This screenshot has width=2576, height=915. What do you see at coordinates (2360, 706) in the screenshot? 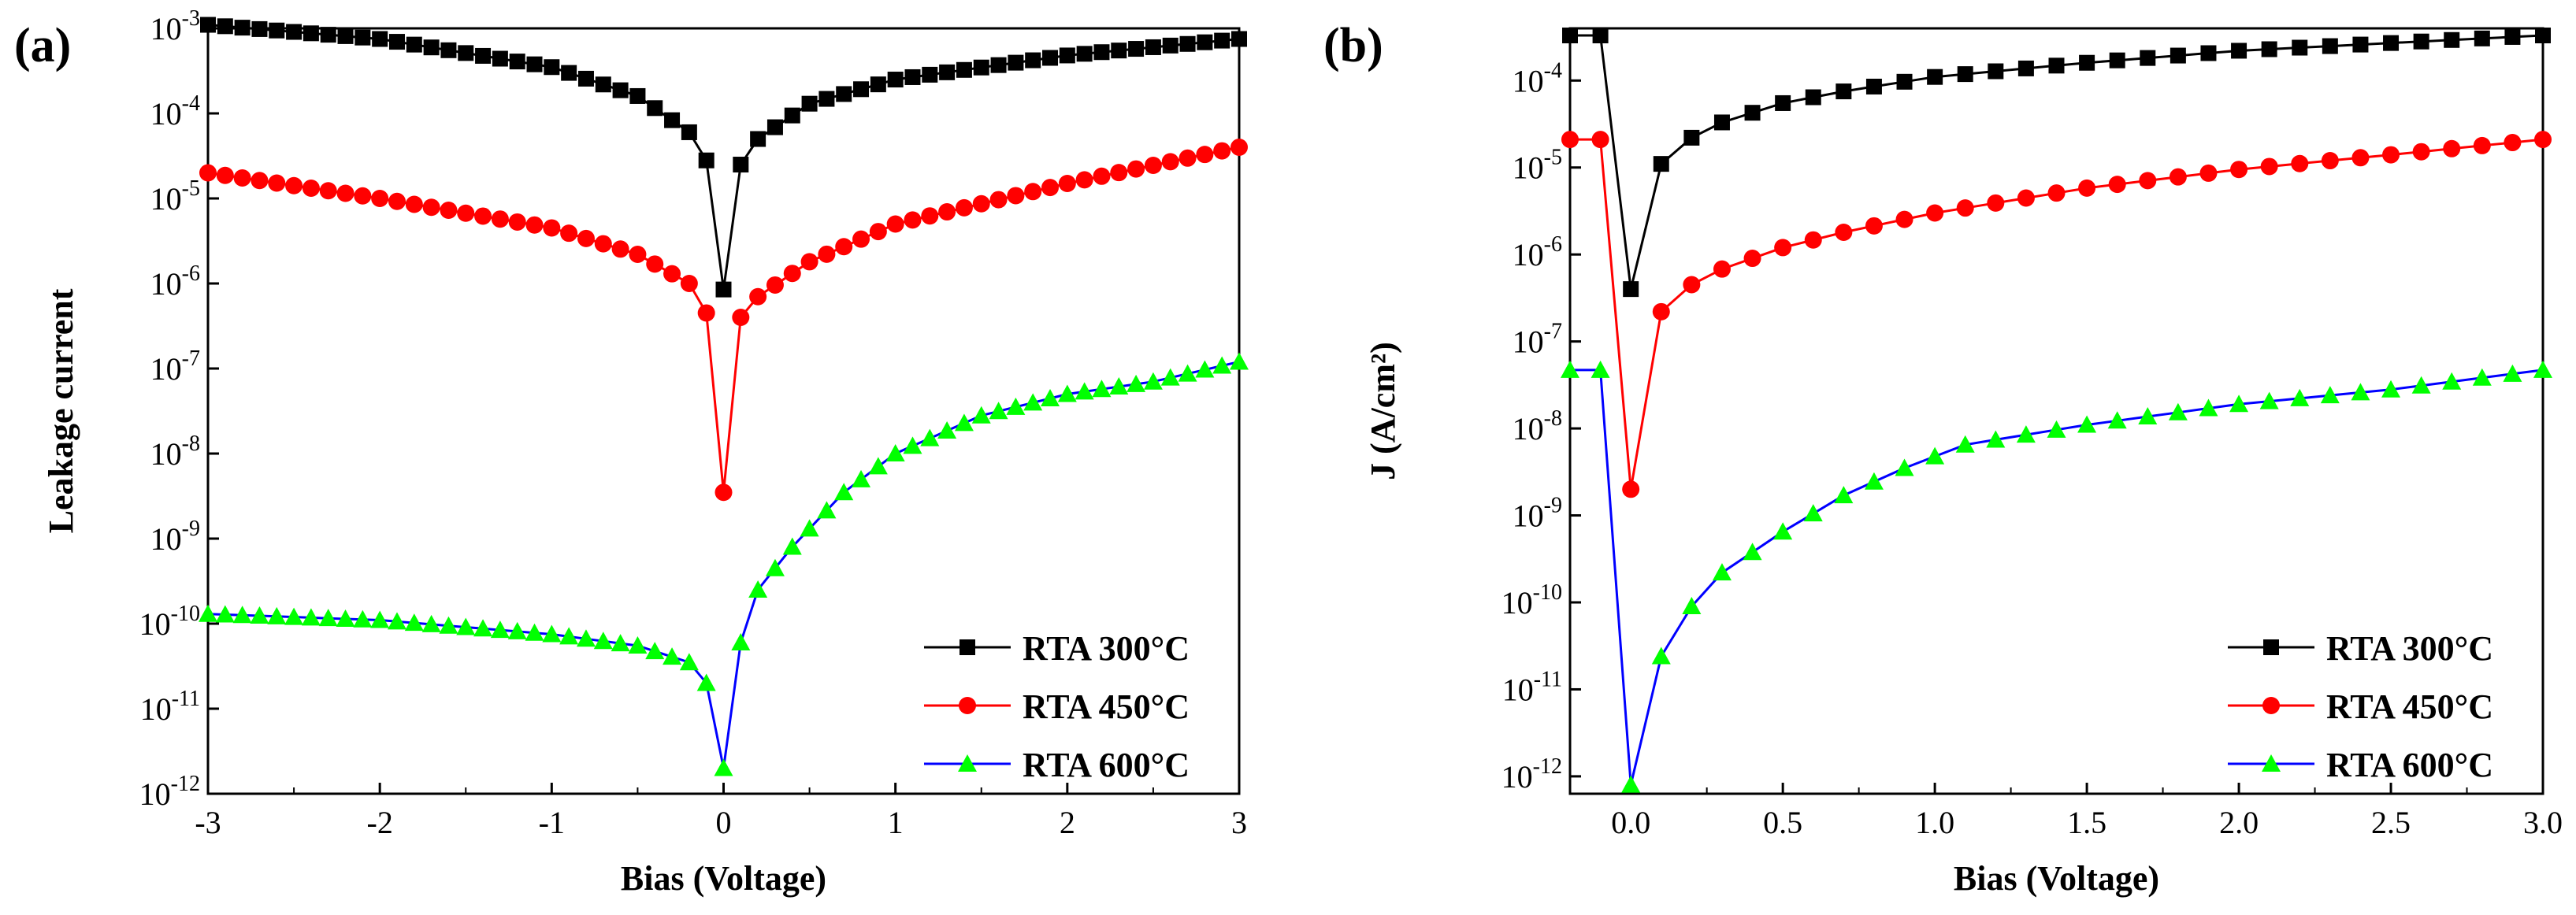
I see `legend: RTA 300°C RTA 450°C RTA 600°C` at bounding box center [2360, 706].